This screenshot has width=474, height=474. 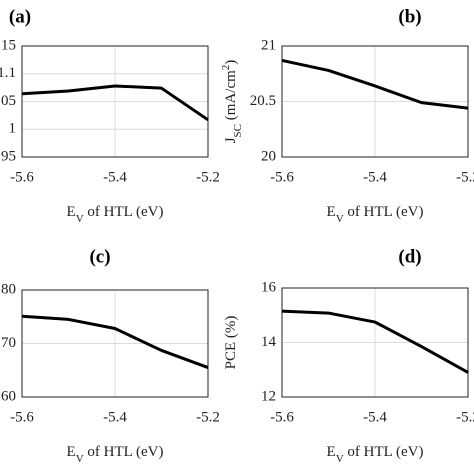 What do you see at coordinates (269, 342) in the screenshot?
I see `y-tick-label: 14` at bounding box center [269, 342].